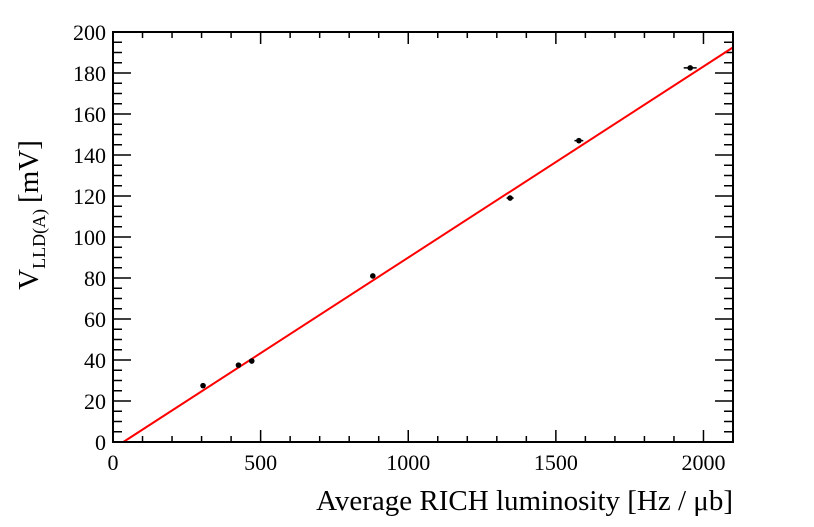 The width and height of the screenshot is (814, 527). Describe the element at coordinates (89, 196) in the screenshot. I see `y-tick-label: 120` at that location.